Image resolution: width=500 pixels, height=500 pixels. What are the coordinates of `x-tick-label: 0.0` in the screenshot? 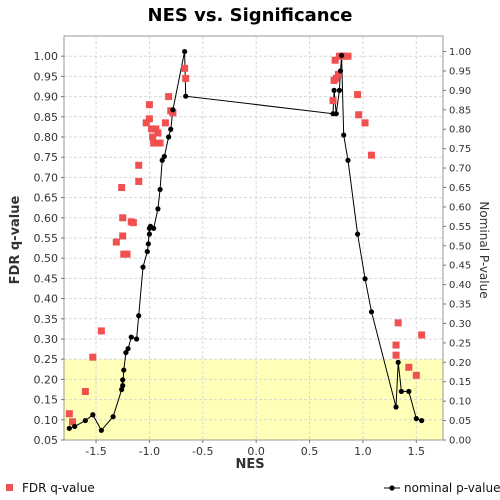 It's located at (256, 451).